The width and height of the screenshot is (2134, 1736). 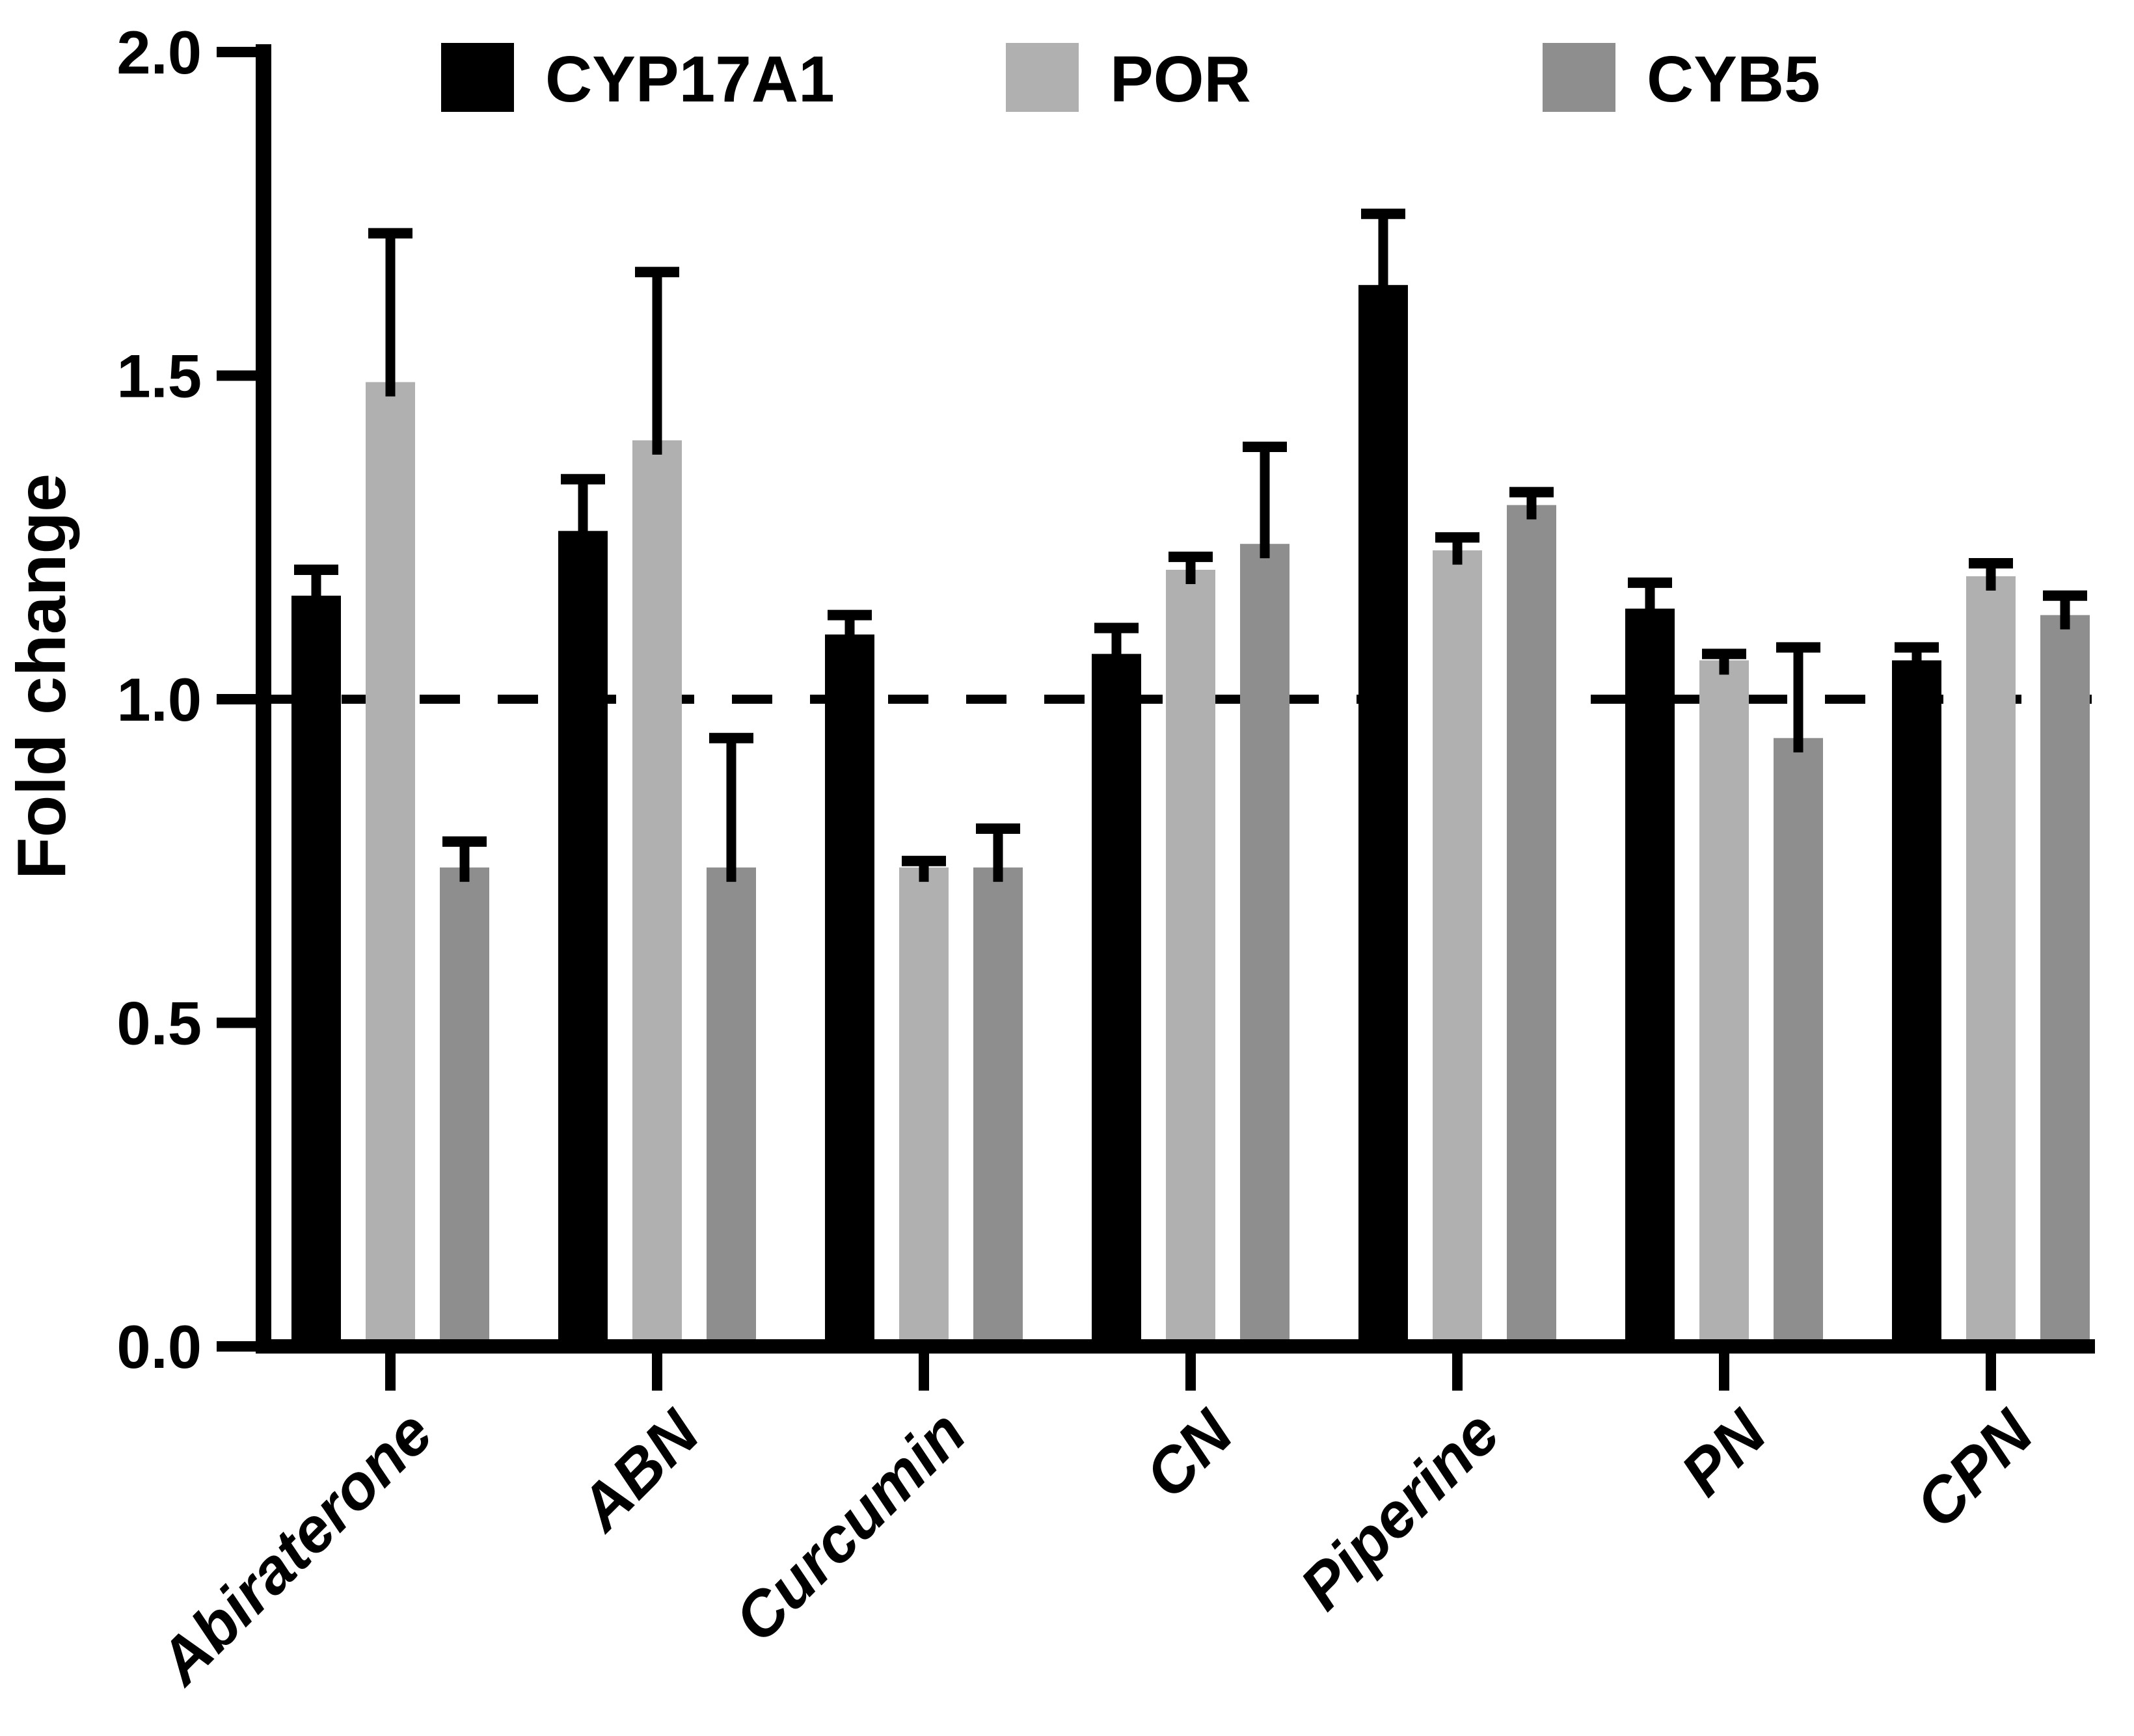 I want to click on bar-cyb5-cpn, so click(x=2065, y=984).